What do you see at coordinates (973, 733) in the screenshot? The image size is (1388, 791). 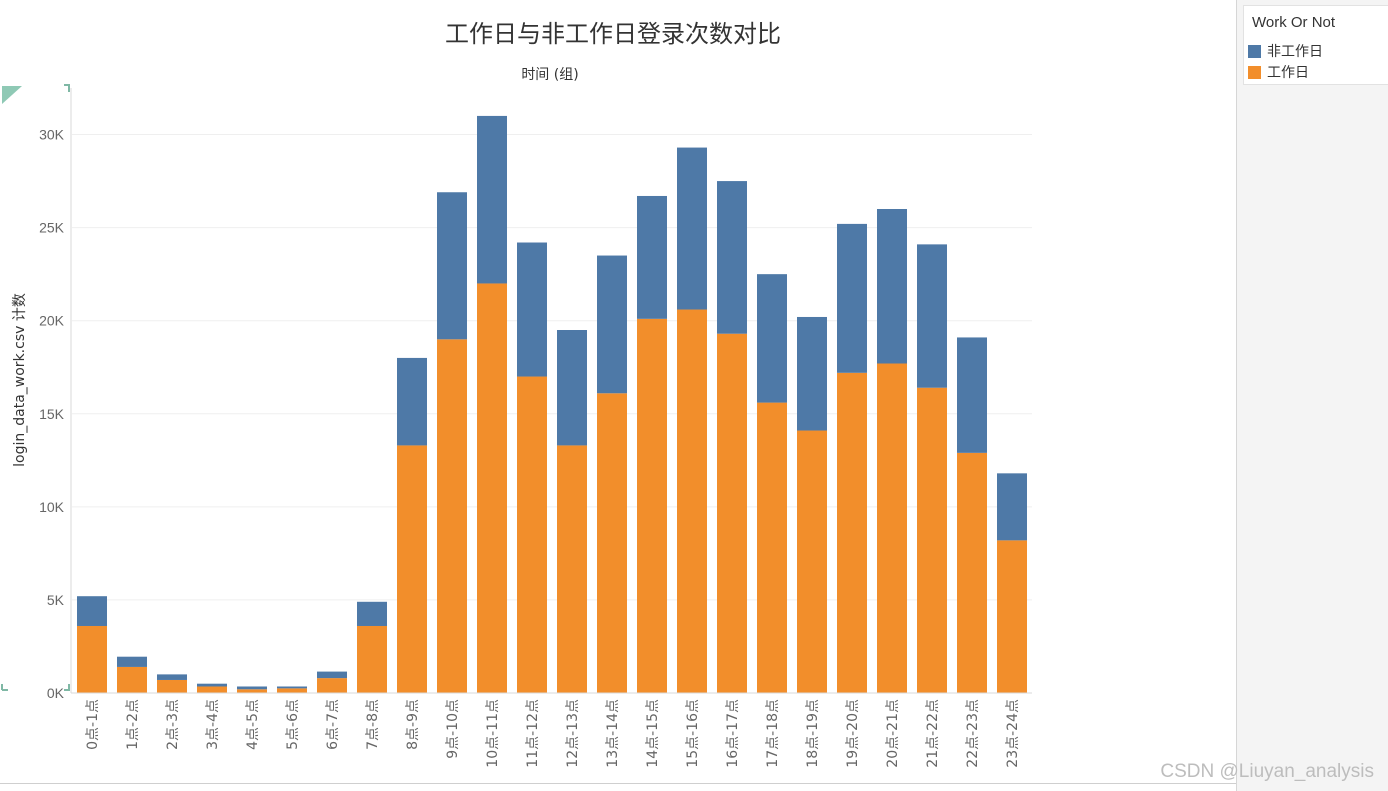 I see `x-tick-label: 22点-23点` at bounding box center [973, 733].